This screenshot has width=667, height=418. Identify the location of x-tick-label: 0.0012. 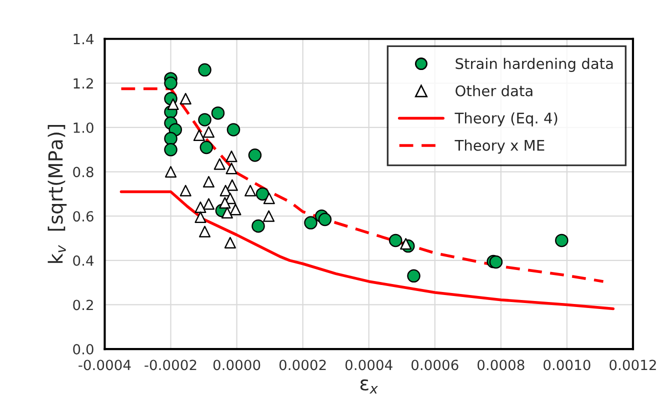
(633, 365).